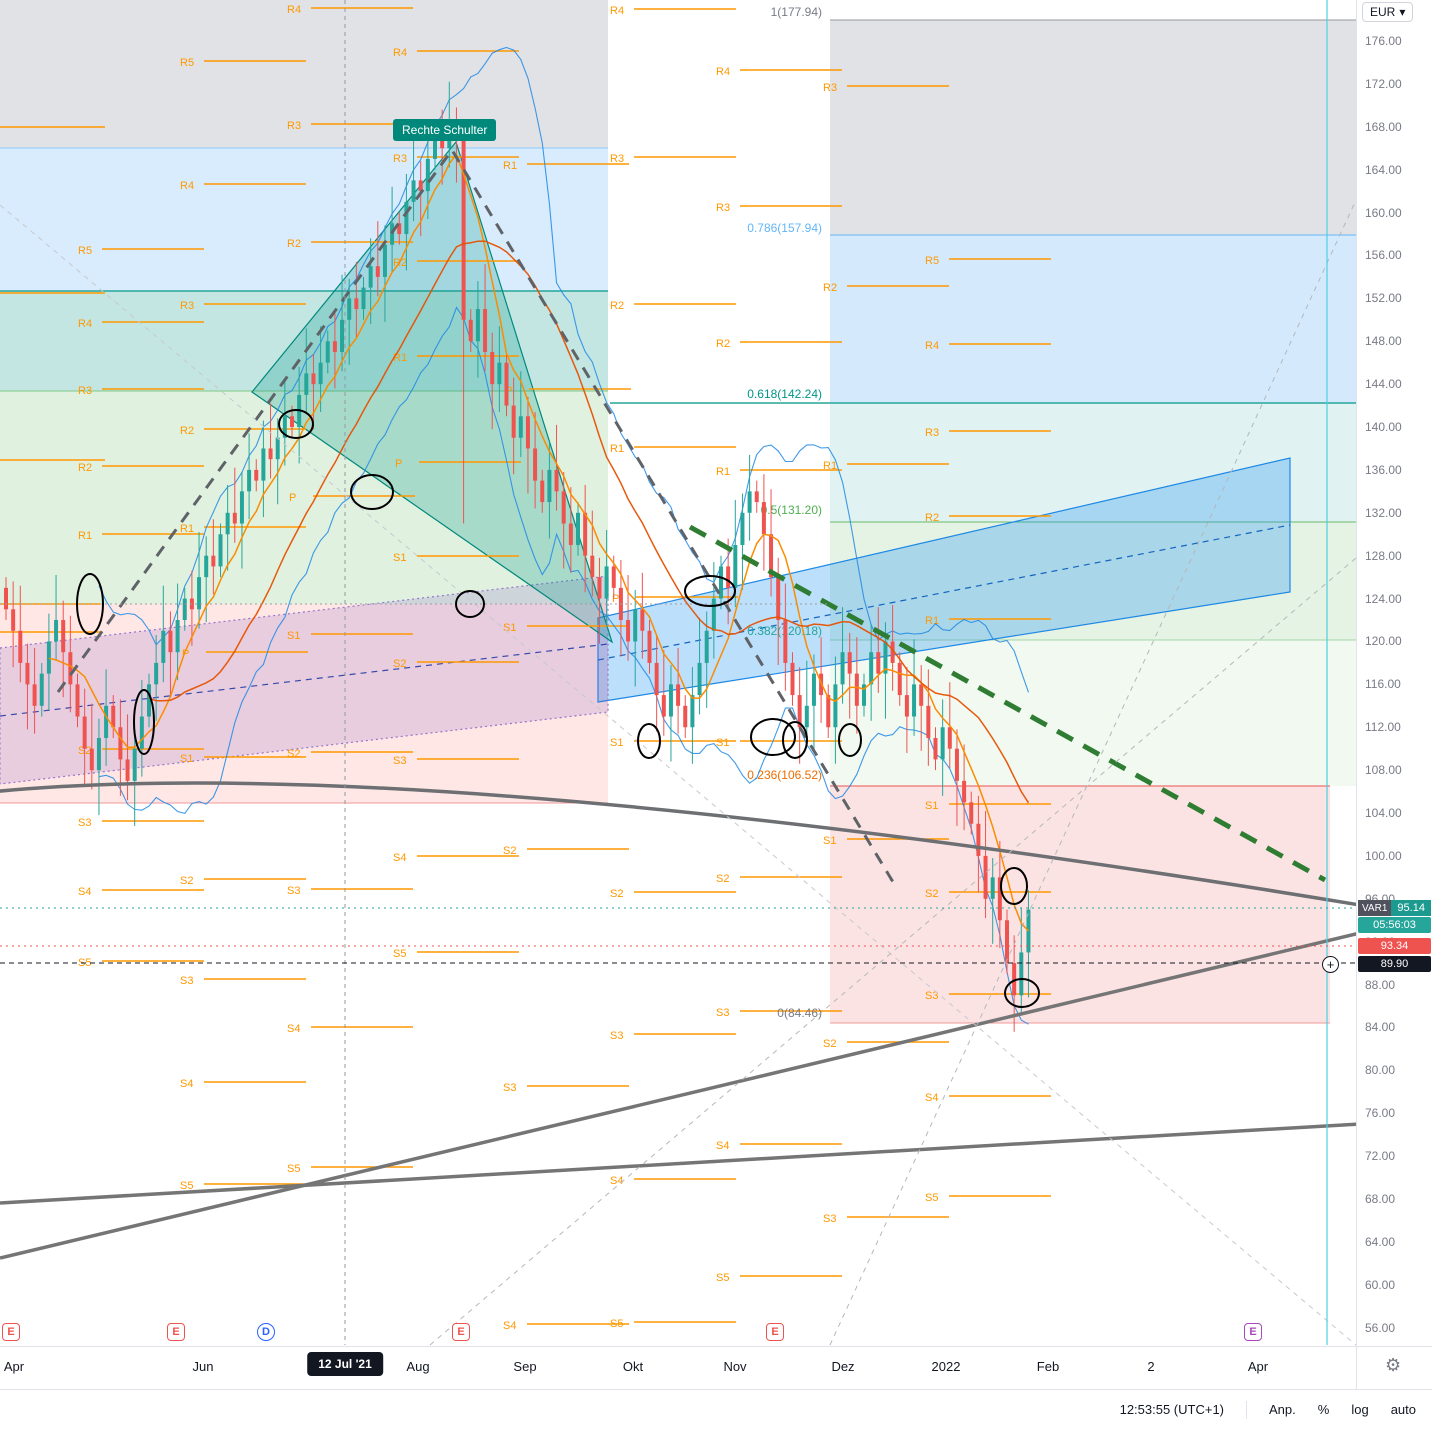 This screenshot has width=1432, height=1429. What do you see at coordinates (784, 228) in the screenshot?
I see `fib-label: 0.786(157.94)` at bounding box center [784, 228].